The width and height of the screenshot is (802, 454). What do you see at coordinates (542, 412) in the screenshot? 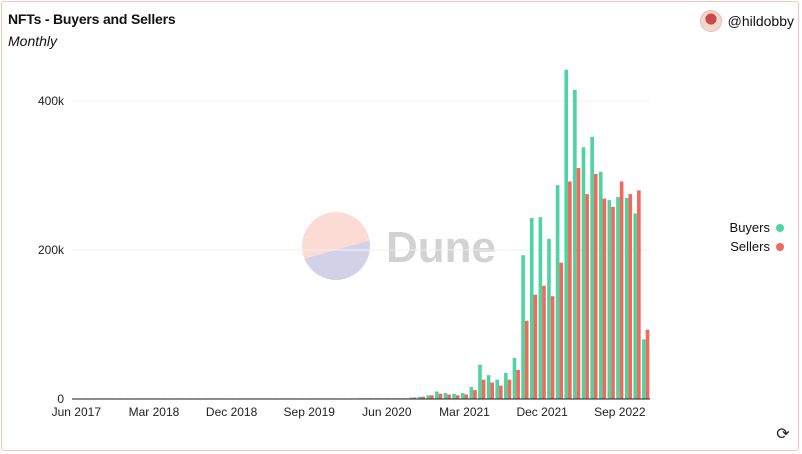
I see `x-tick-label: Dec 2021` at bounding box center [542, 412].